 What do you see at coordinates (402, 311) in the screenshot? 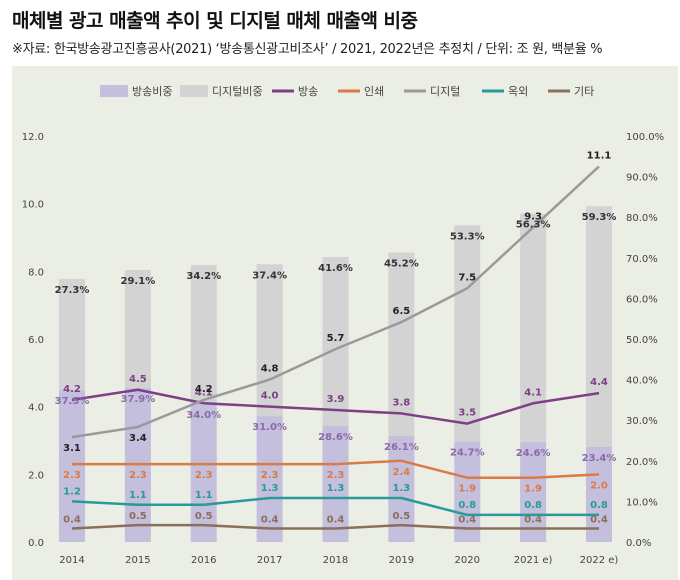
I see `line-label-digital: 6.5` at bounding box center [402, 311].